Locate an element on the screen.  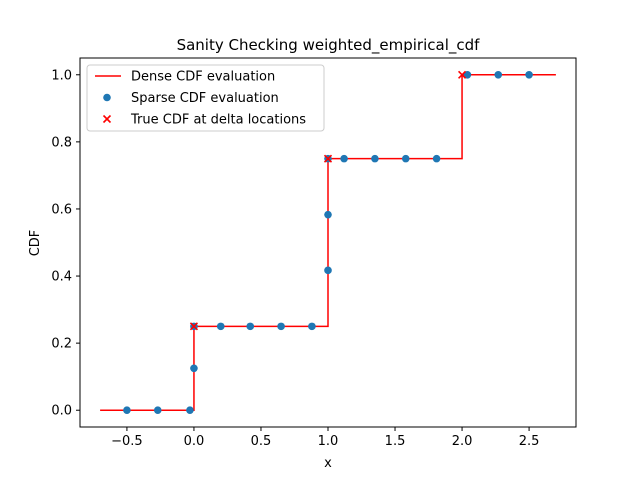
y-tick-label: 0.2 is located at coordinates (61, 344).